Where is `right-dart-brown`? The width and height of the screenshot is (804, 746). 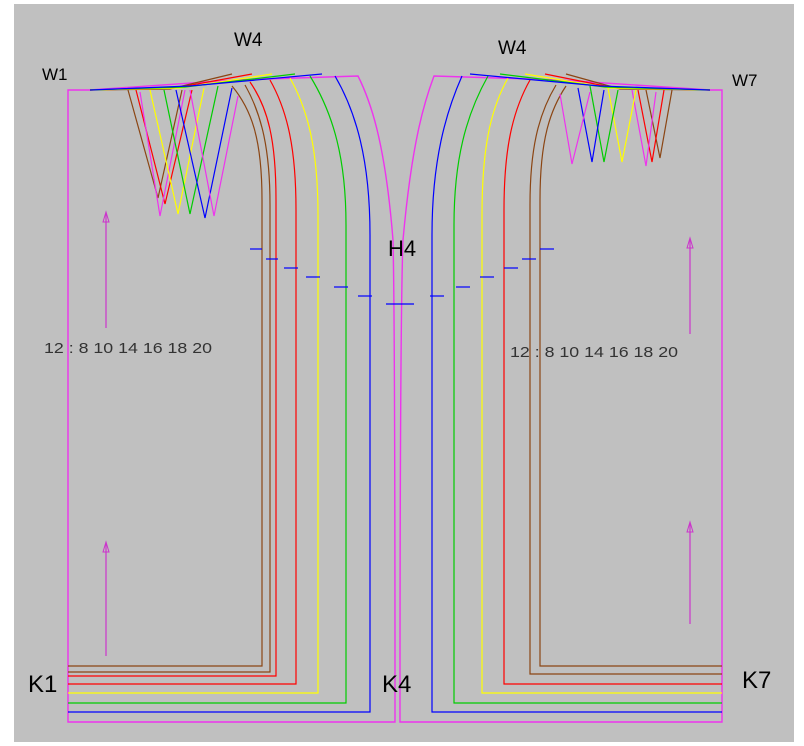 right-dart-brown is located at coordinates (659, 124).